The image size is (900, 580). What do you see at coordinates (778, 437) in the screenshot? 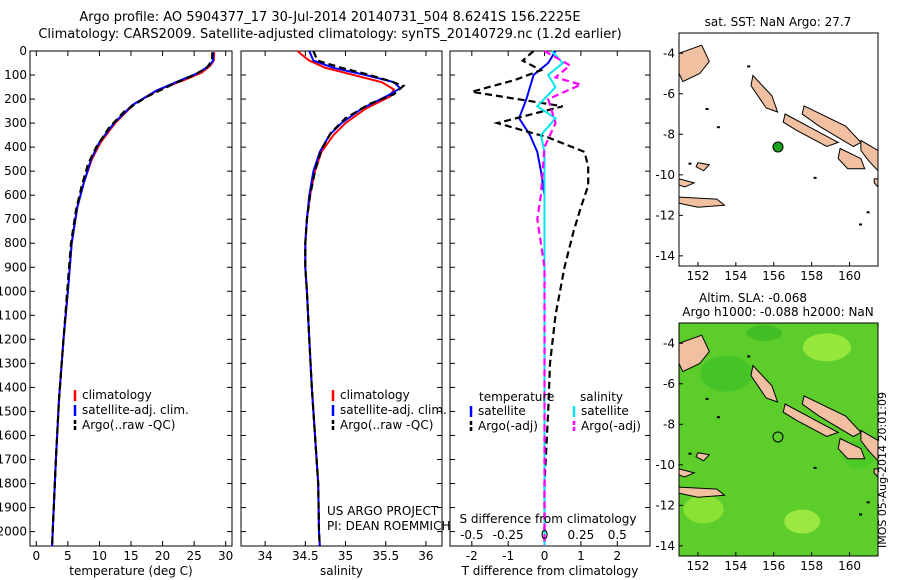
I see `argo-position-marker-sla` at bounding box center [778, 437].